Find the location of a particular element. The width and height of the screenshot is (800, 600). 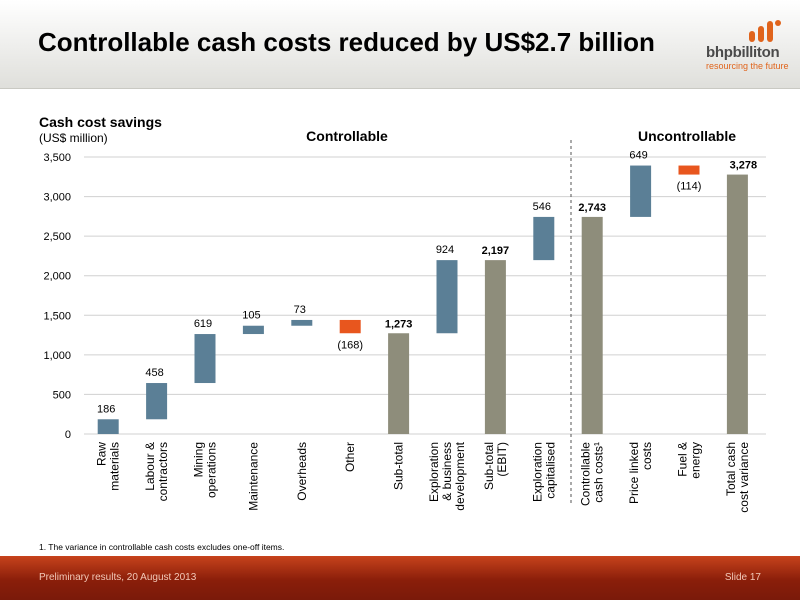

y-tick-label: 500 is located at coordinates (62, 395).